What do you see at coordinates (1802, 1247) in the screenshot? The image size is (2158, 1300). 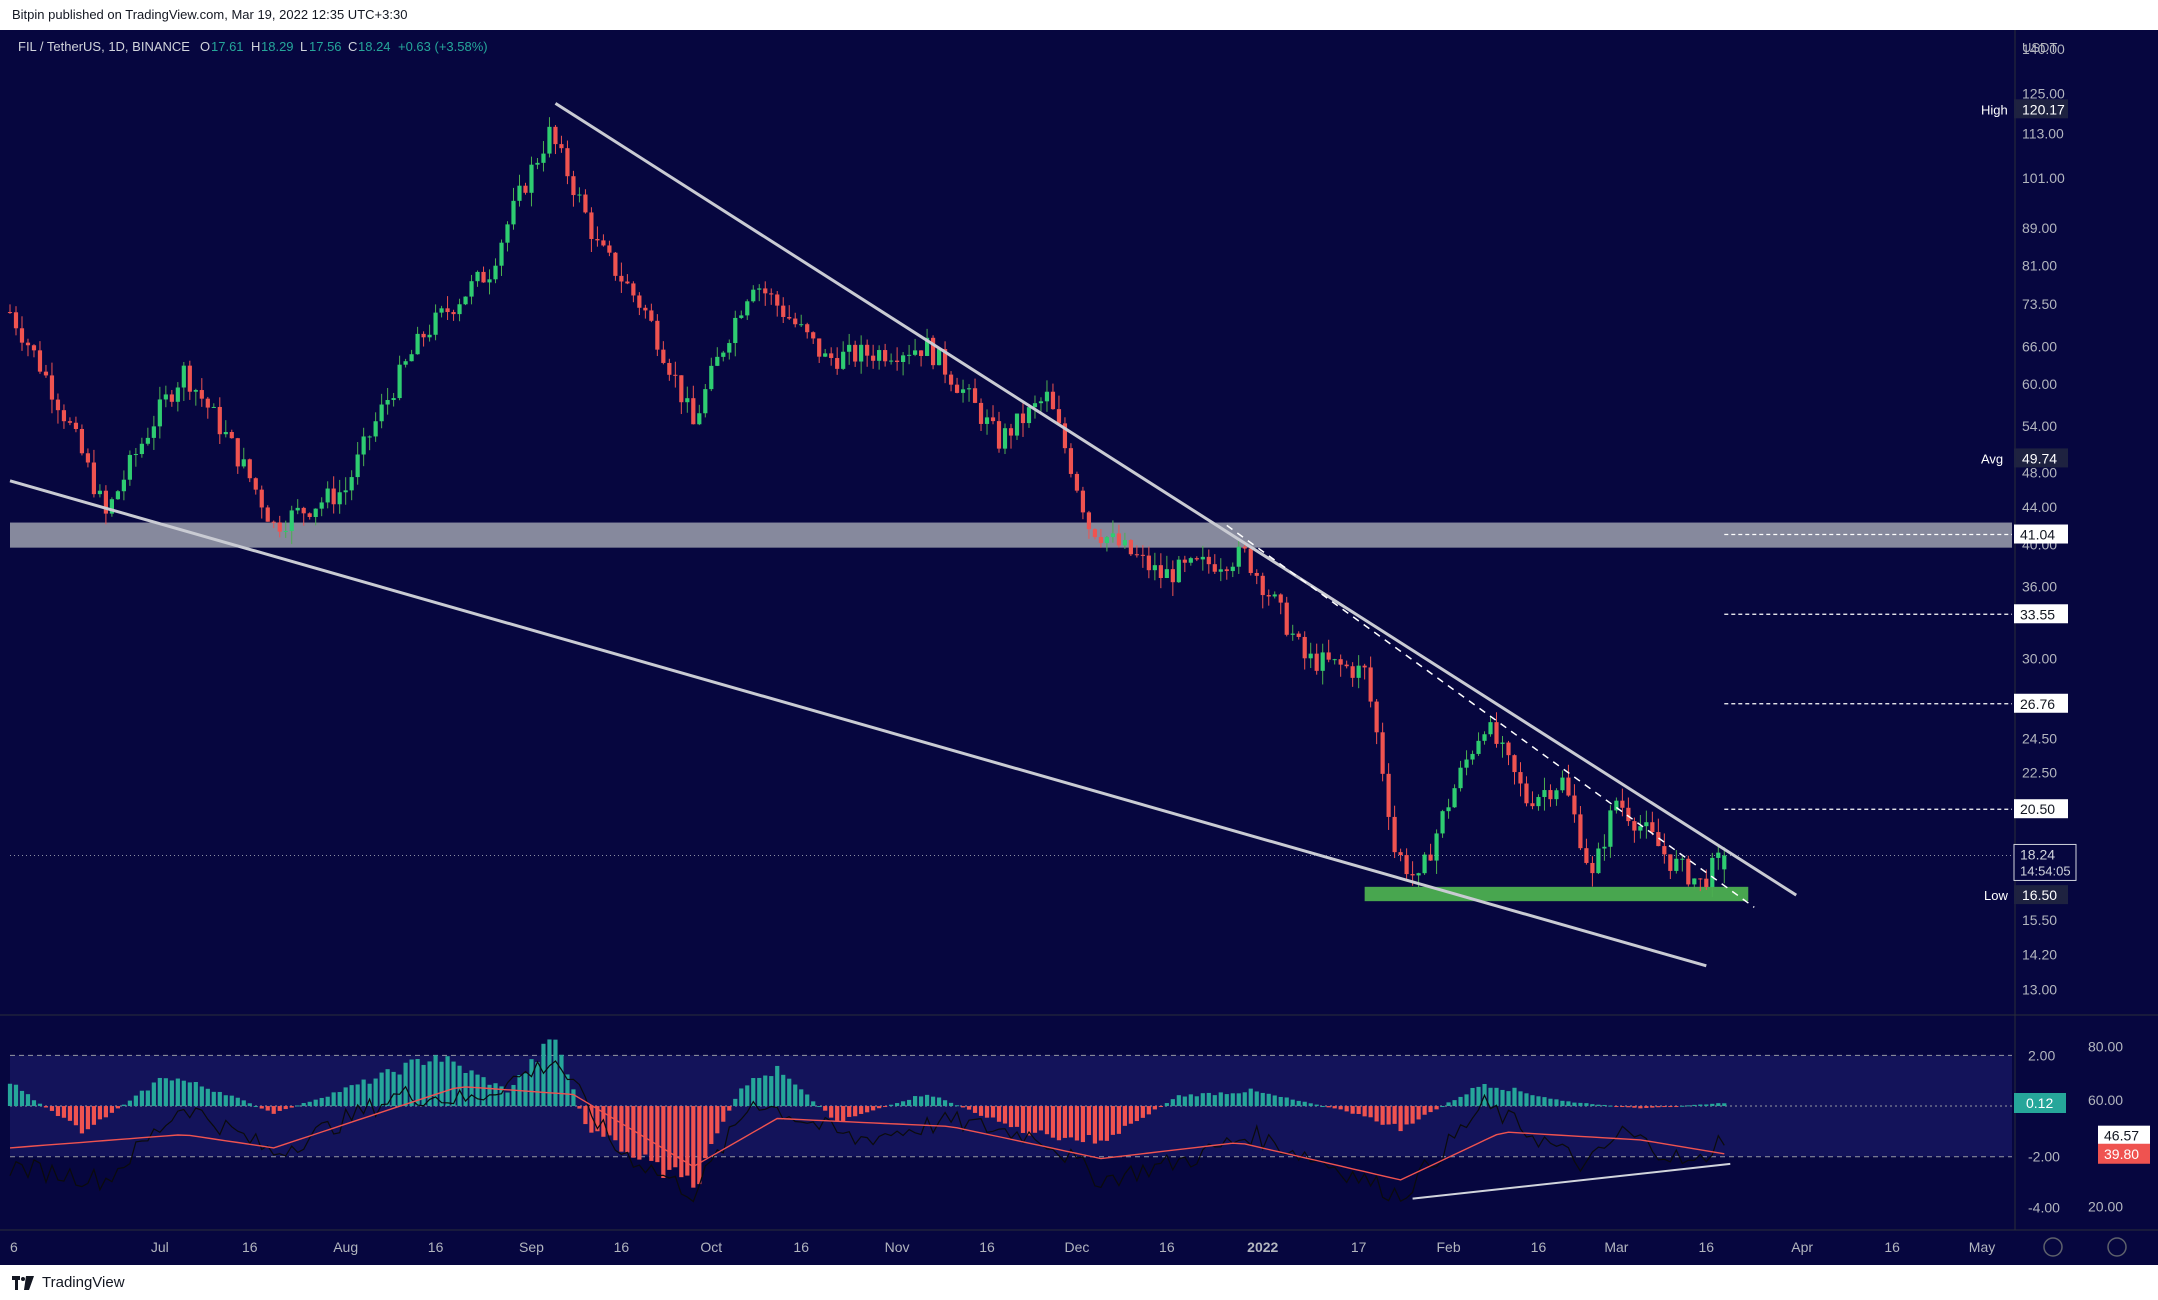 I see `time-tick-label: Apr` at bounding box center [1802, 1247].